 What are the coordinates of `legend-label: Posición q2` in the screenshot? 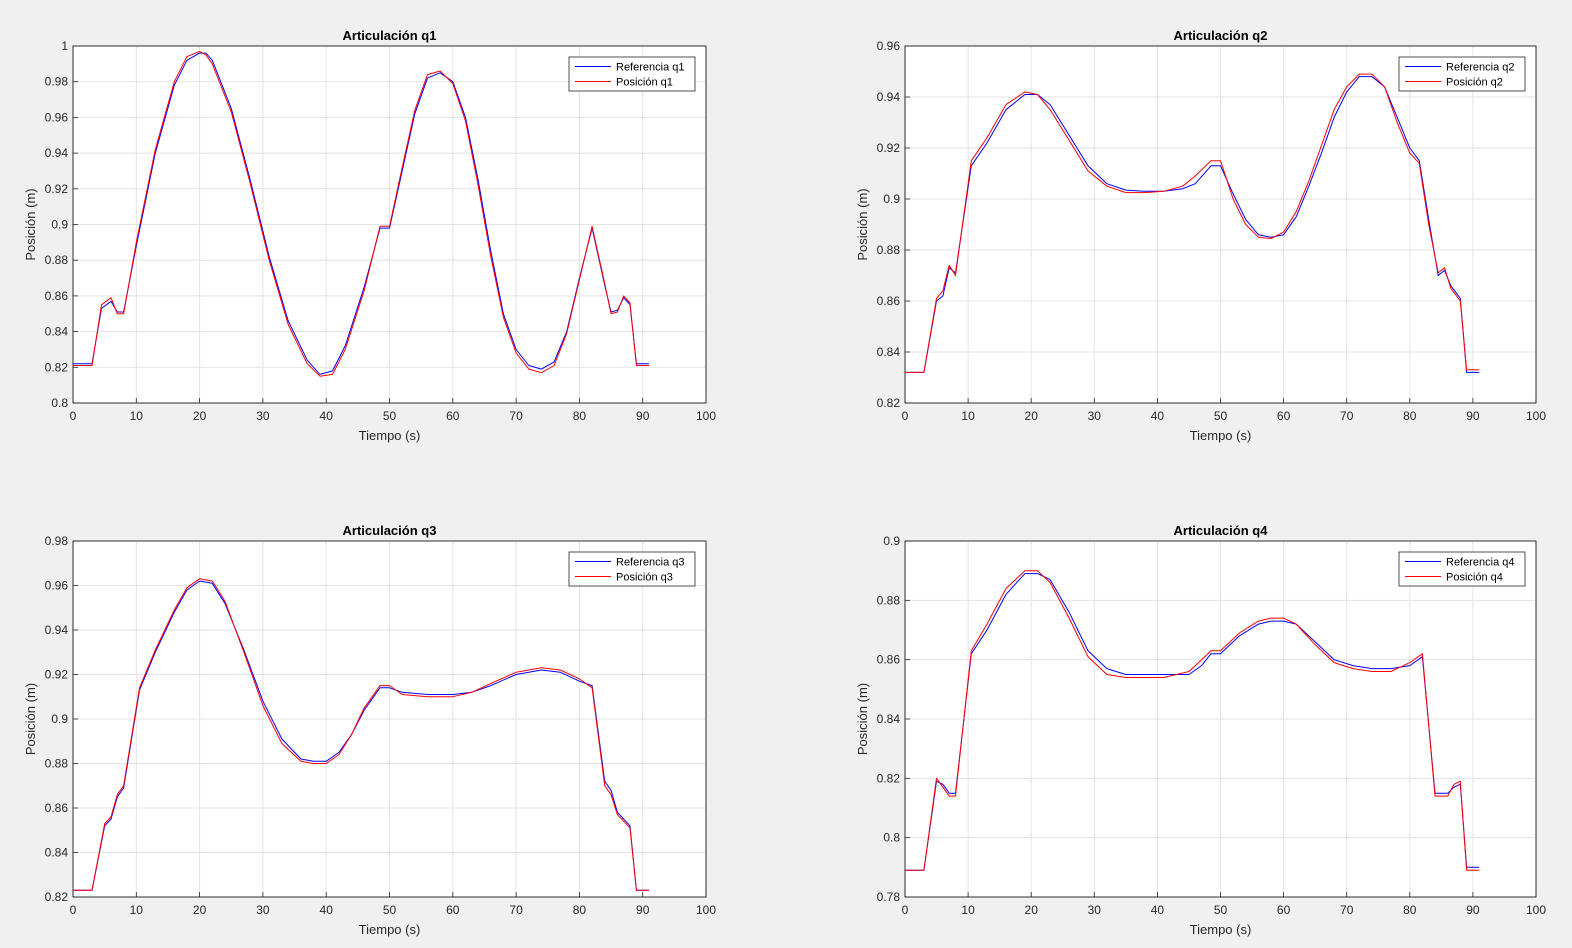 It's located at (1474, 83).